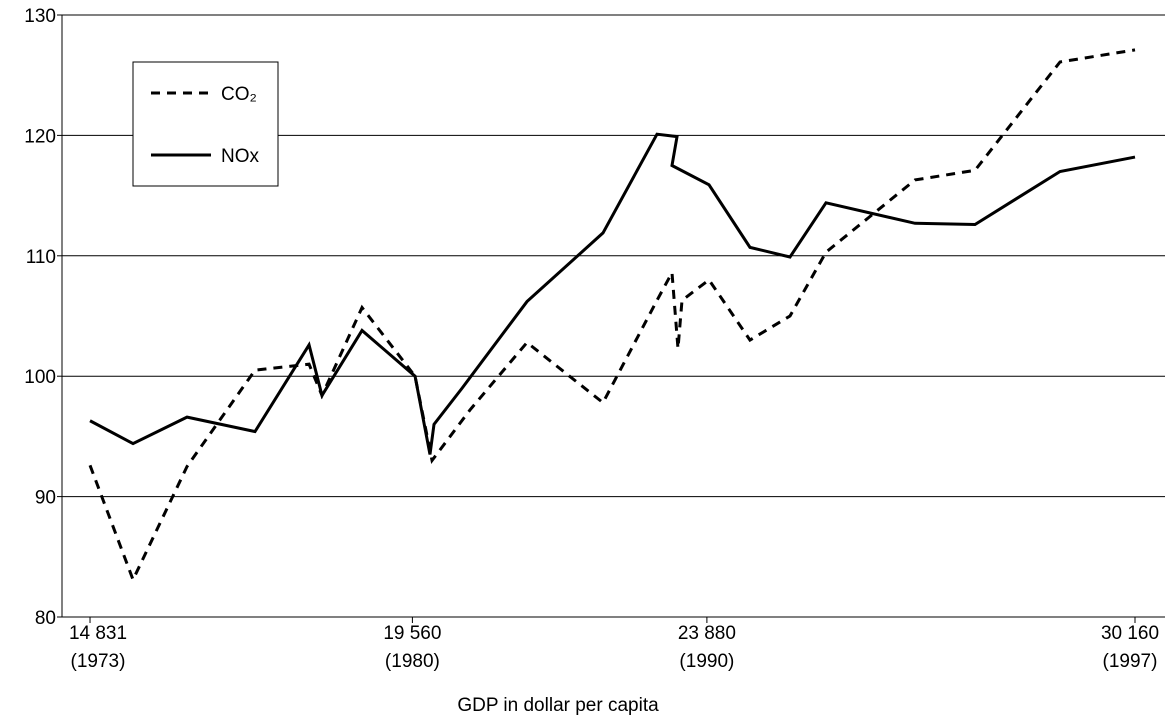 This screenshot has width=1168, height=720. Describe the element at coordinates (239, 94) in the screenshot. I see `legend-label: CO₂` at that location.